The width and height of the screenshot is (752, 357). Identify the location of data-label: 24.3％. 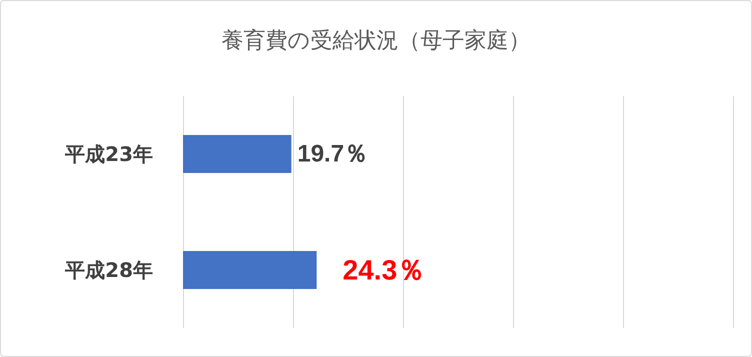
(384, 270).